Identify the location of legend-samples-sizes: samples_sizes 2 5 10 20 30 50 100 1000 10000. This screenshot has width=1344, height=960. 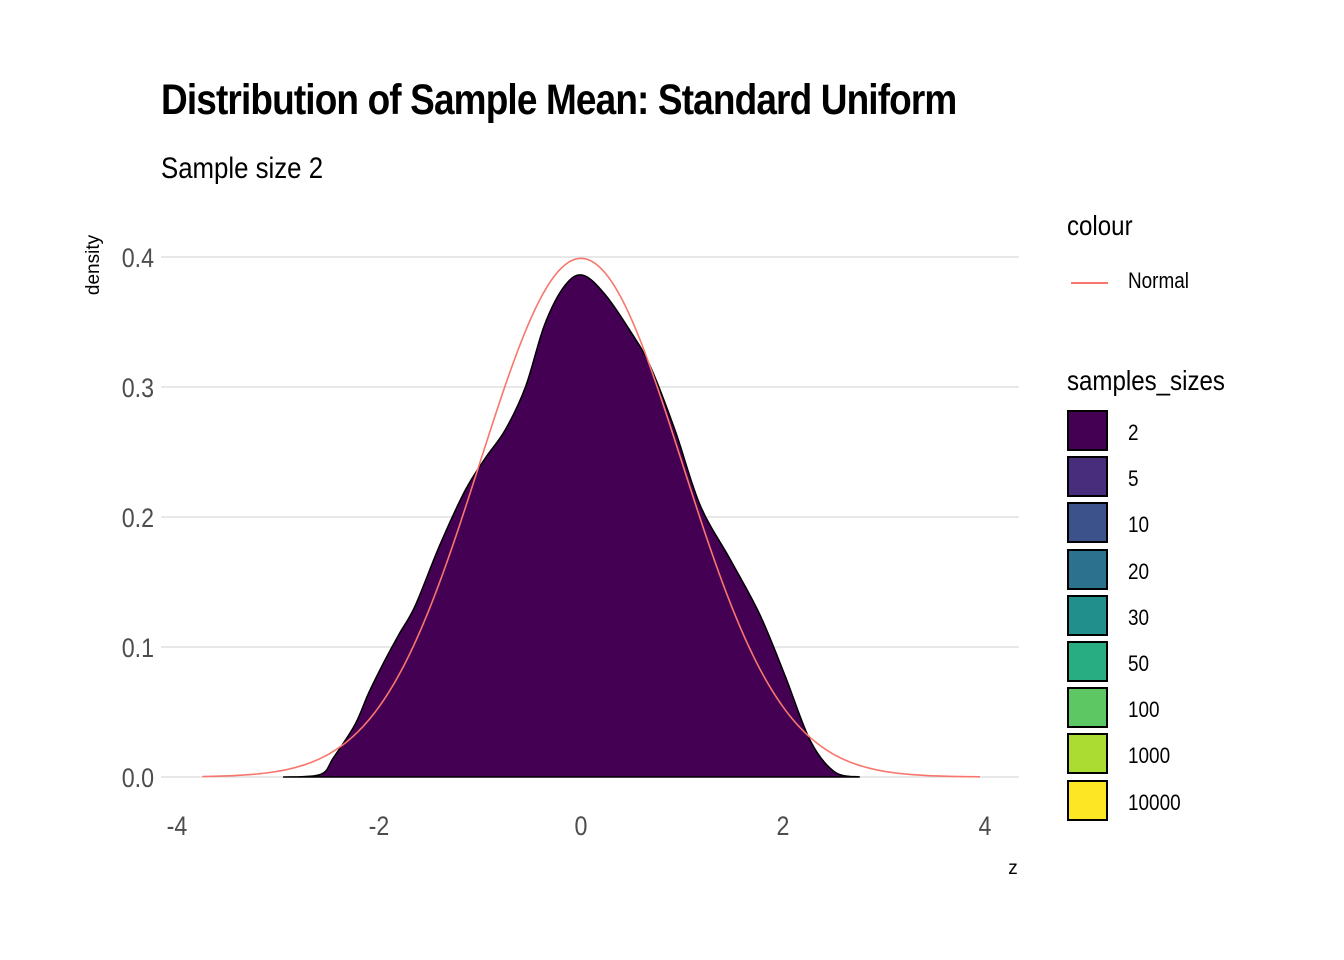
(1159, 593).